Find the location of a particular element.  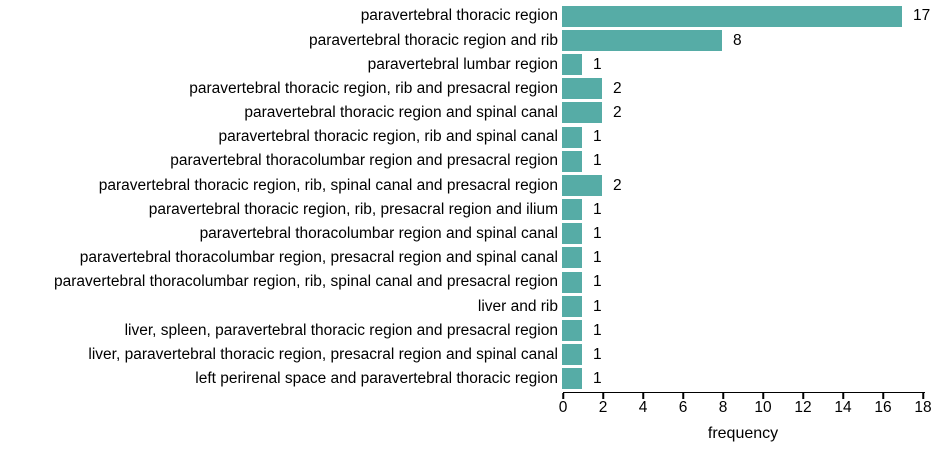

x-tick-label: 8 is located at coordinates (723, 407).